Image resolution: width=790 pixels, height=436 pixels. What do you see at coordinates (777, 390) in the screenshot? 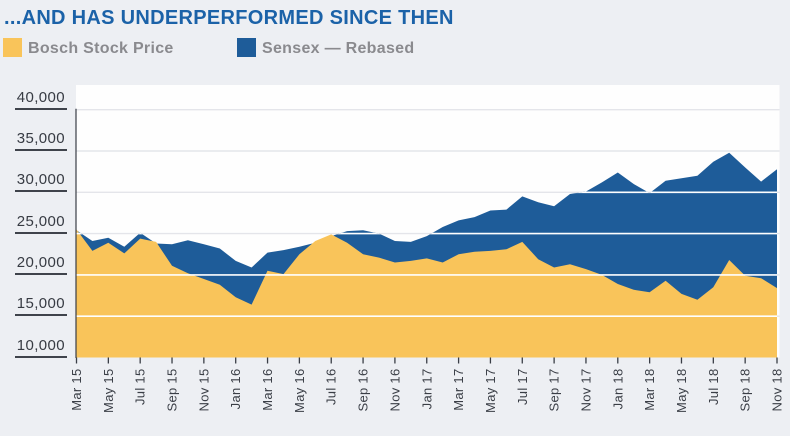
I see `x-axis-label: Nov 18` at bounding box center [777, 390].